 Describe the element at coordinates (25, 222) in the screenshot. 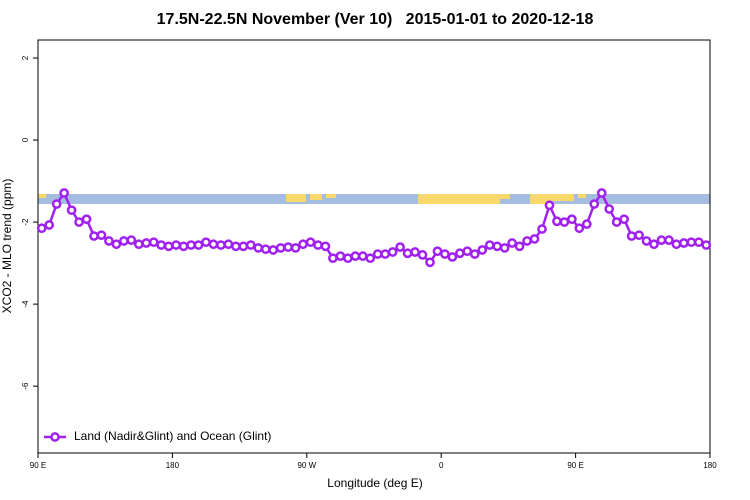

I see `y-tick-label: -2` at that location.